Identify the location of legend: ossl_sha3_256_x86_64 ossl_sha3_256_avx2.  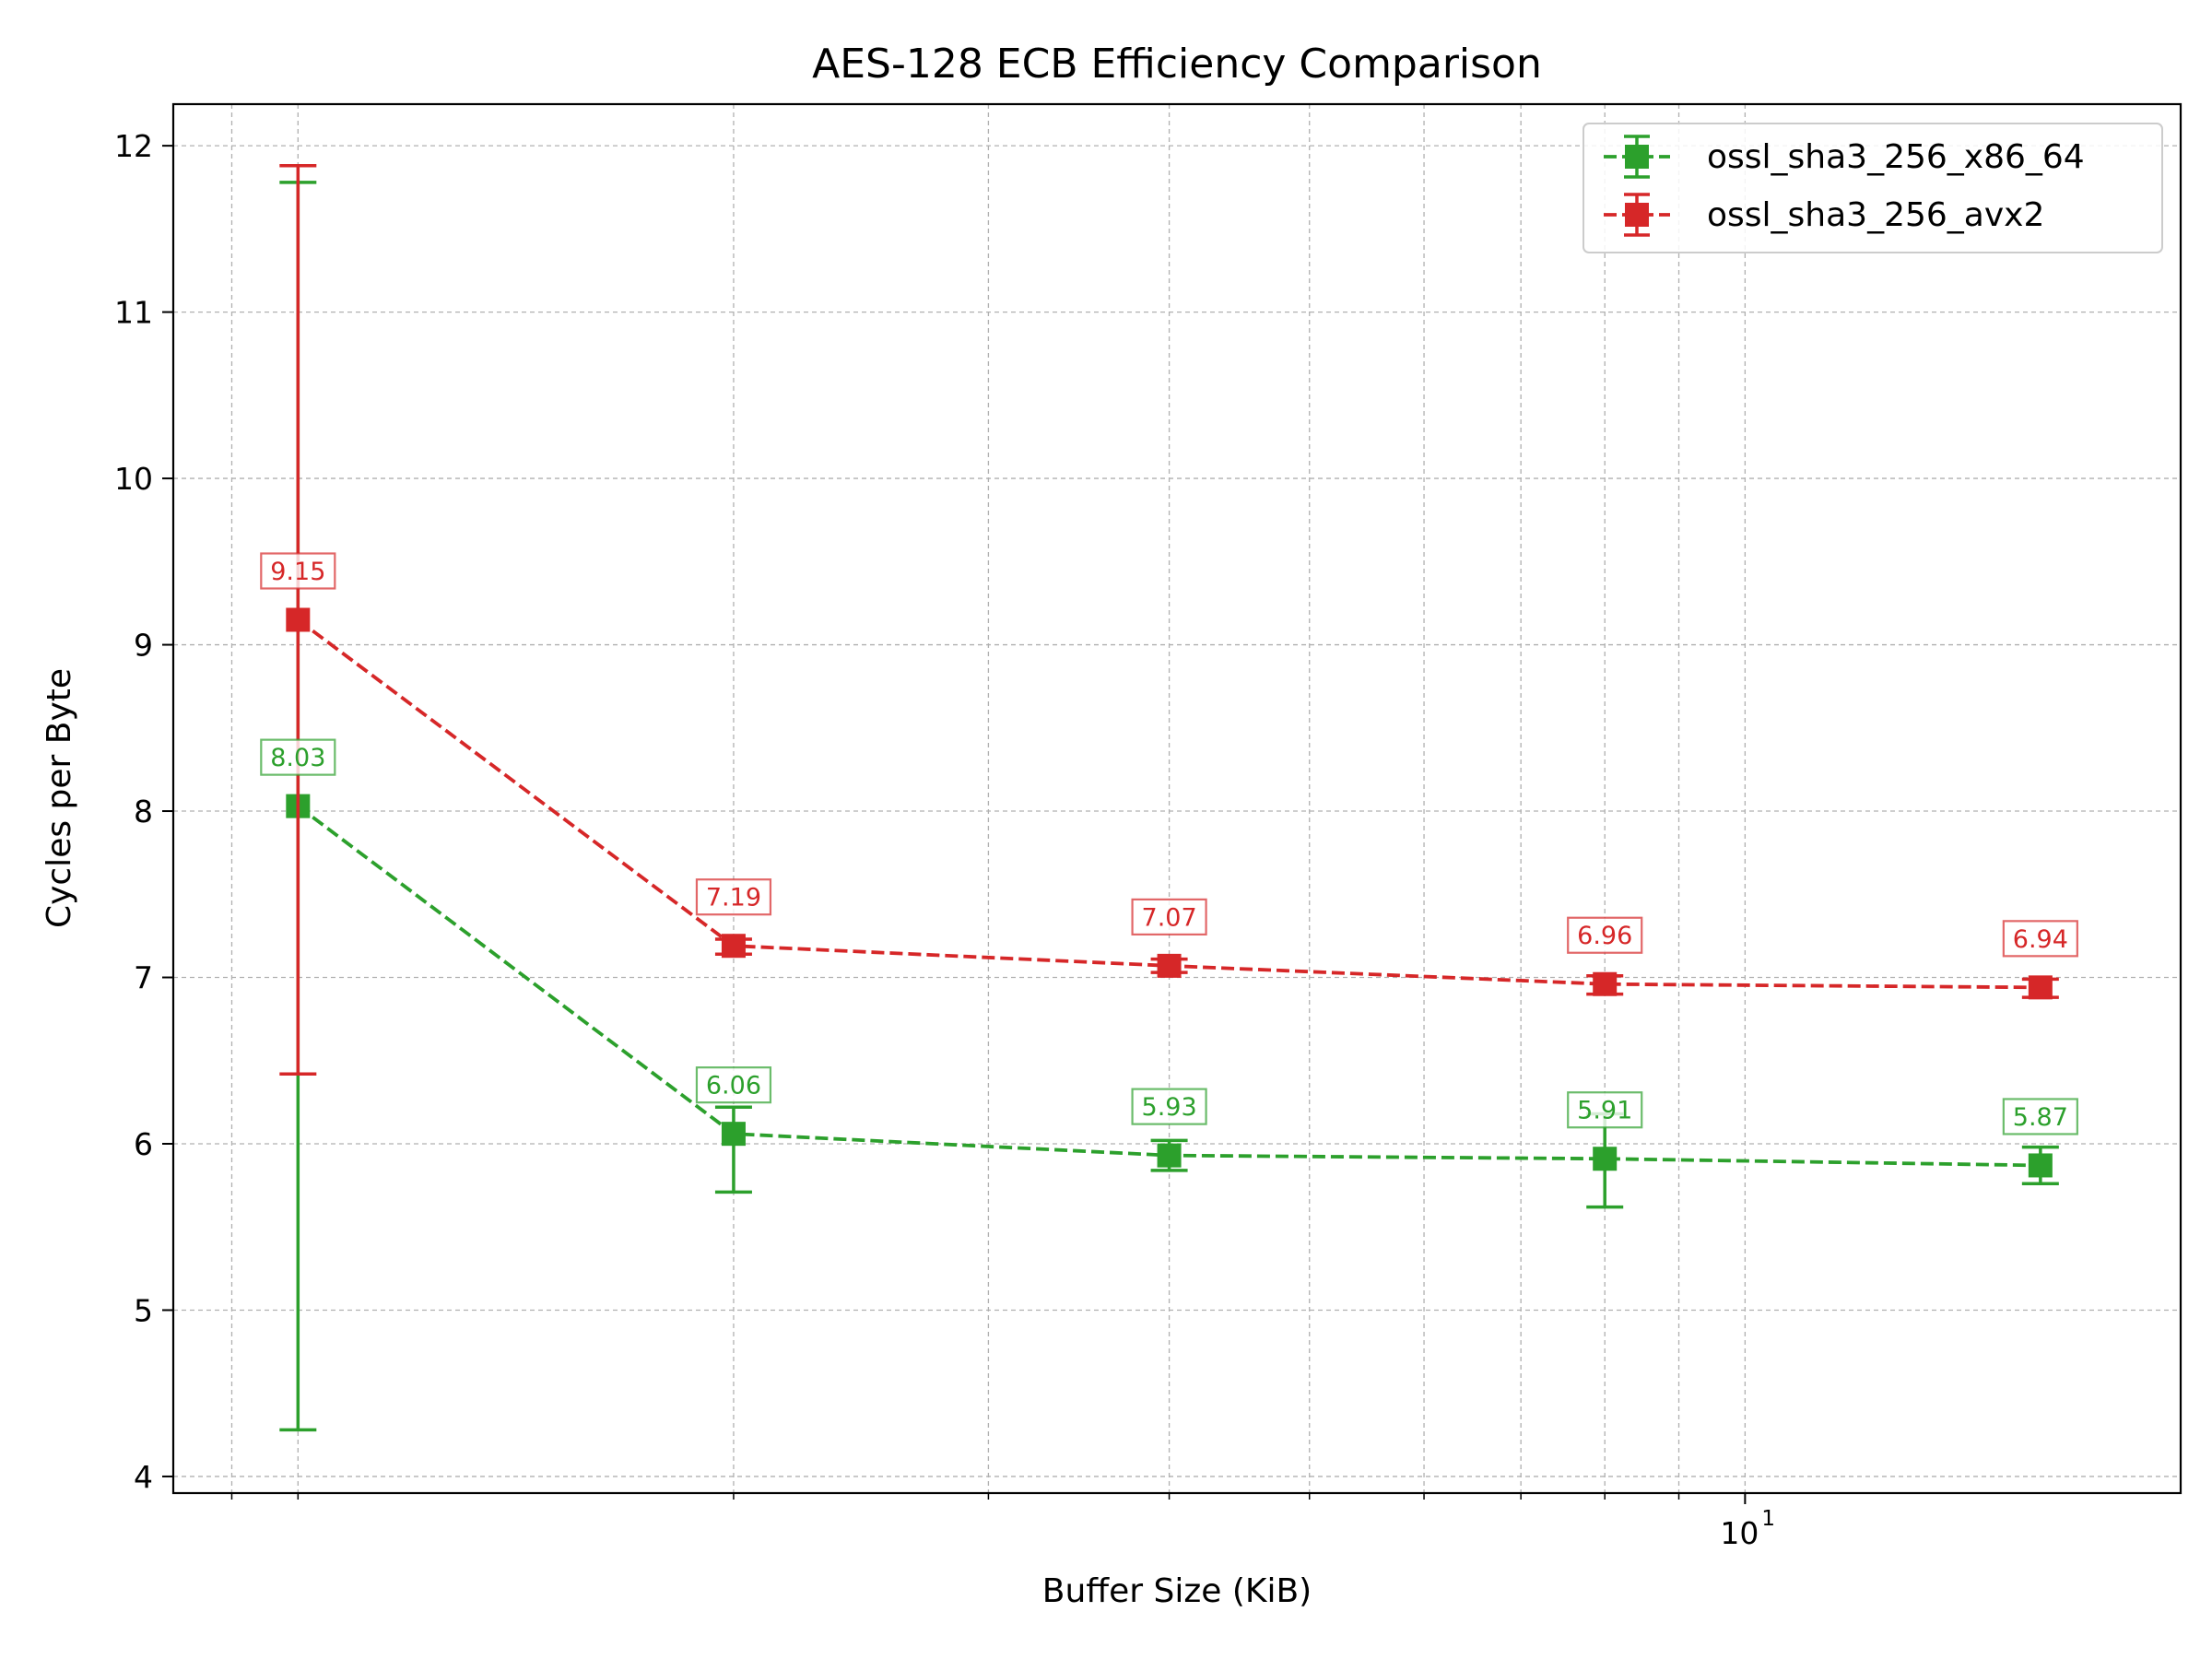
(1873, 188).